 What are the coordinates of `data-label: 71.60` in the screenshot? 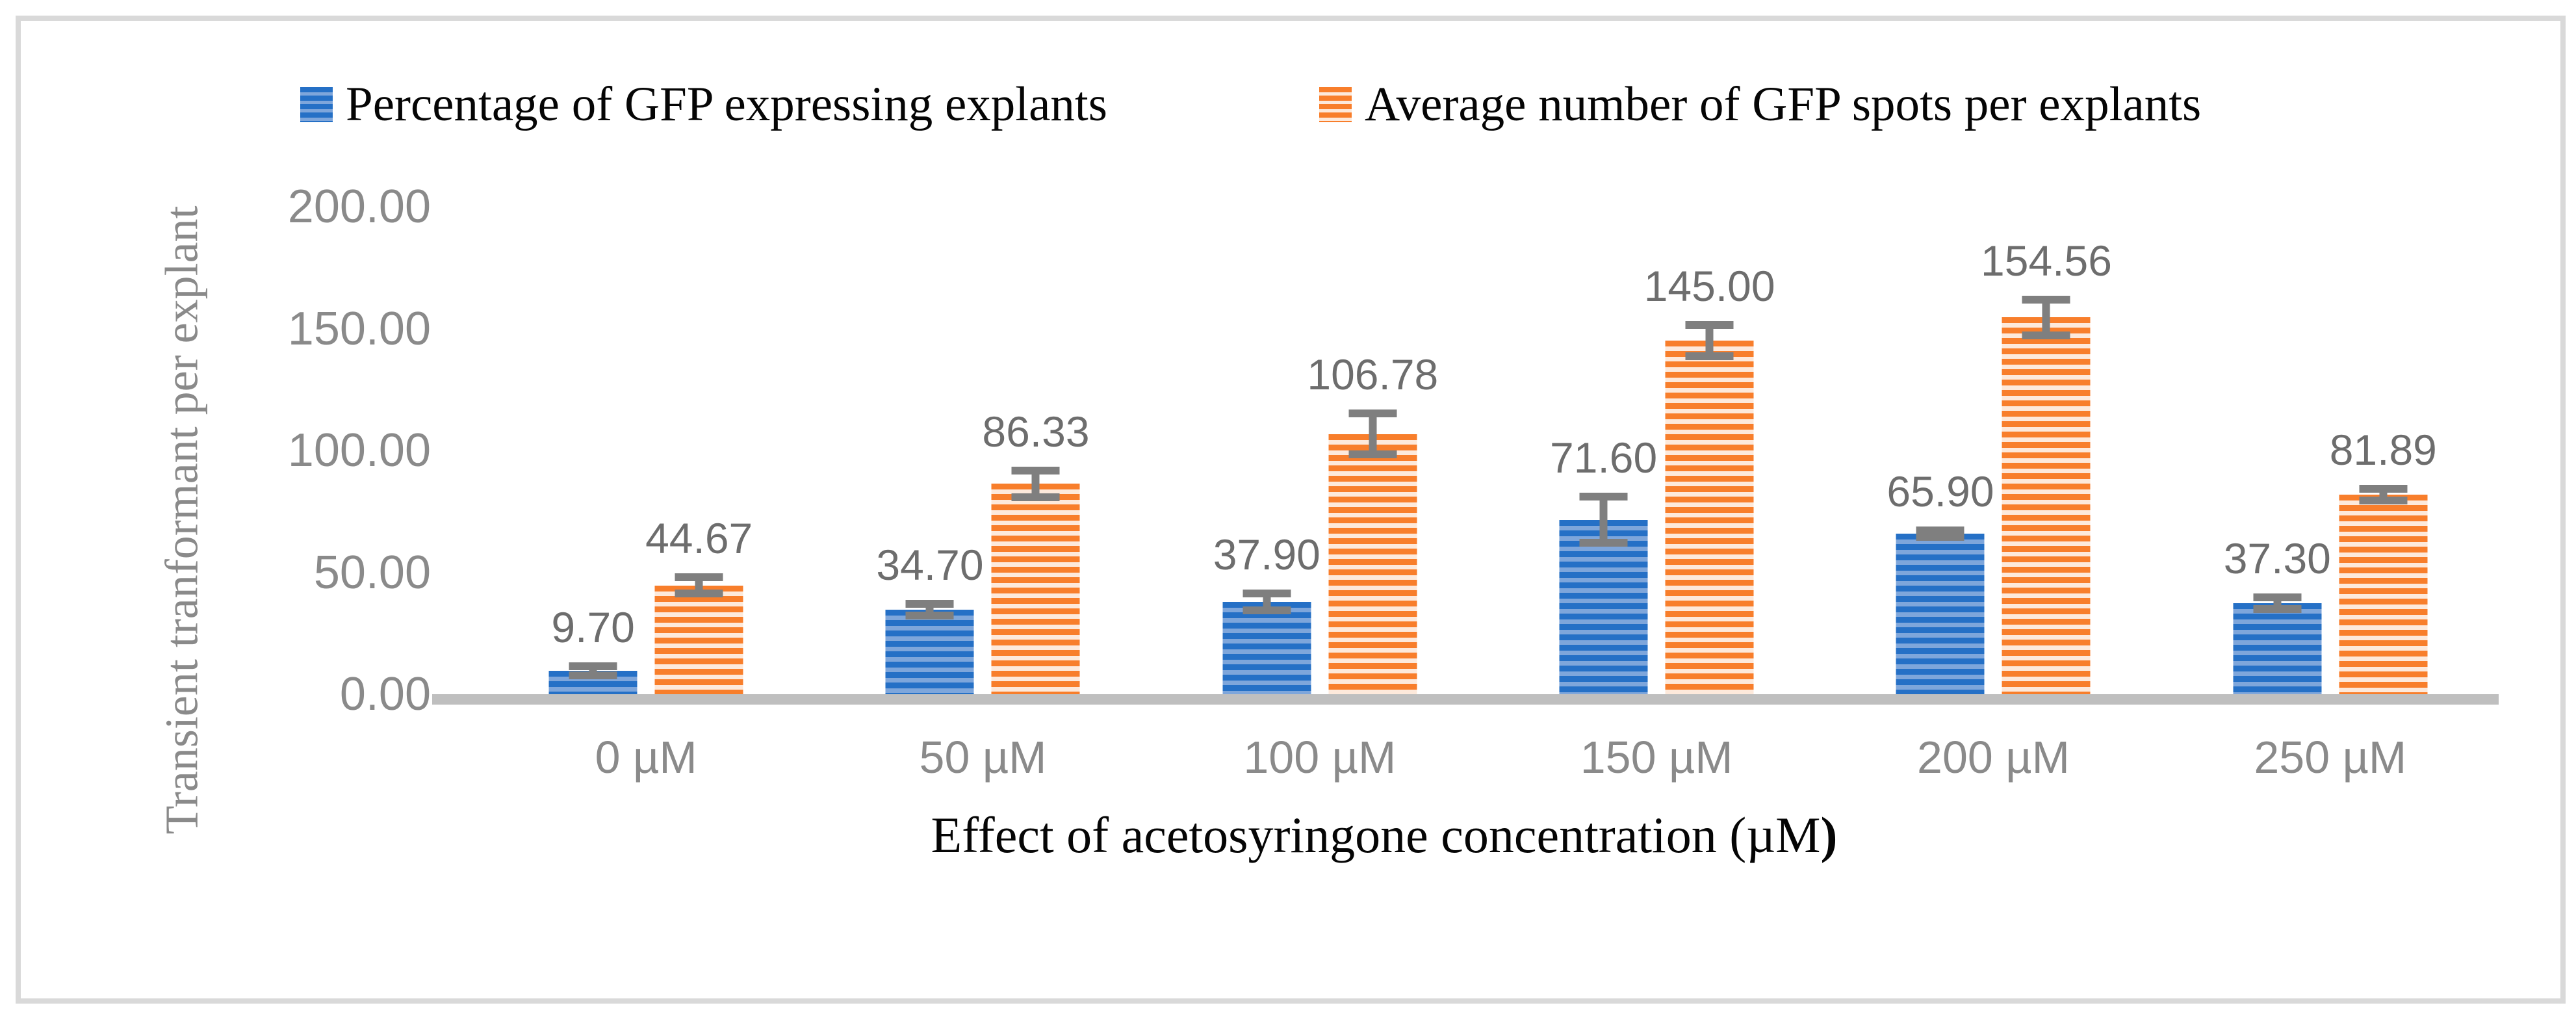 It's located at (1604, 458).